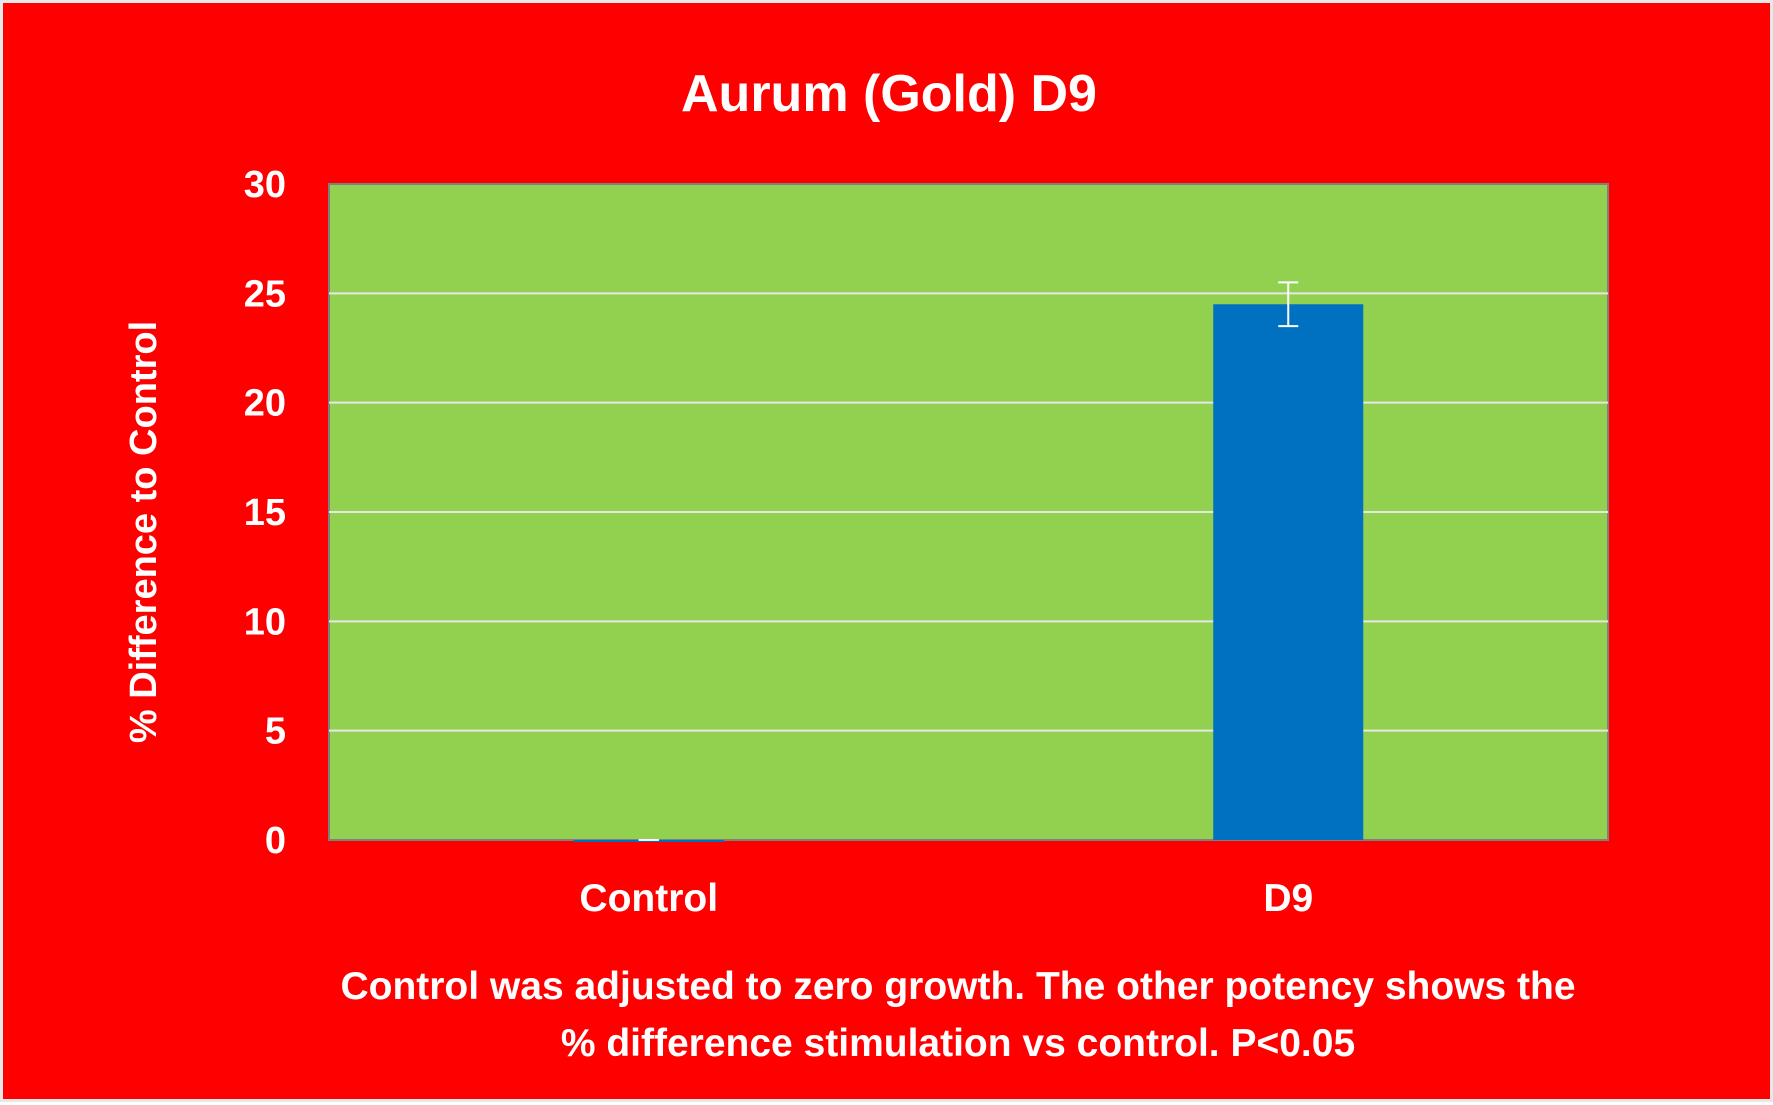 The image size is (1773, 1105). Describe the element at coordinates (889, 94) in the screenshot. I see `chart-title: Aurum (Gold) D9` at that location.